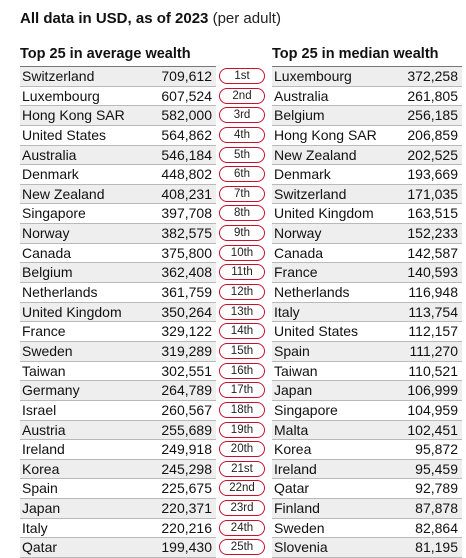  I want to click on table-row: Germany 264,789, so click(118, 391).